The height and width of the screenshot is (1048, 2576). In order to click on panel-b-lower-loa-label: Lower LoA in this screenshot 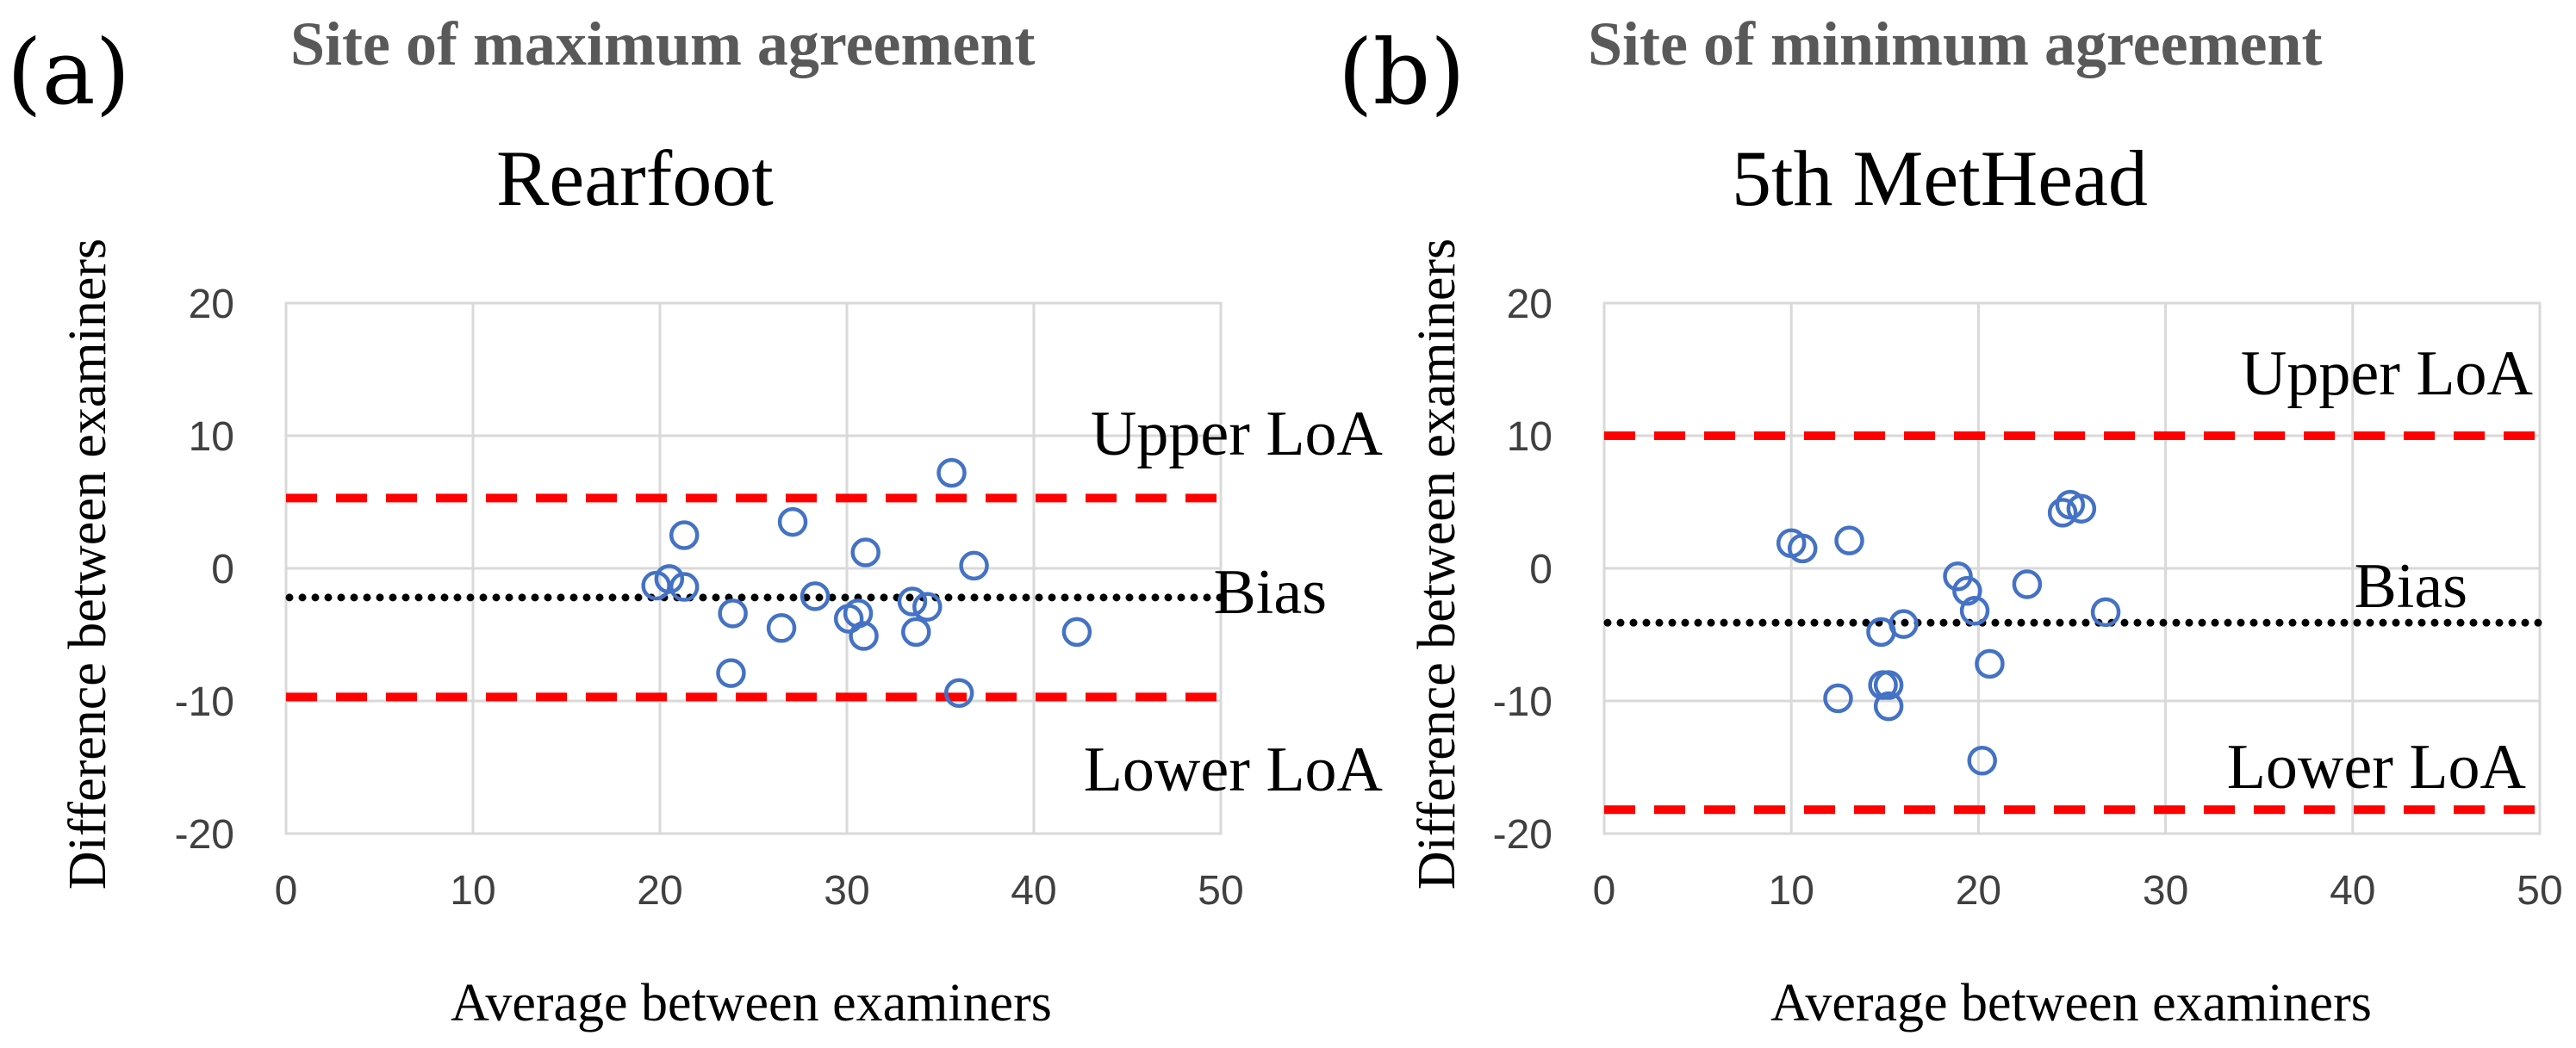, I will do `click(2376, 767)`.